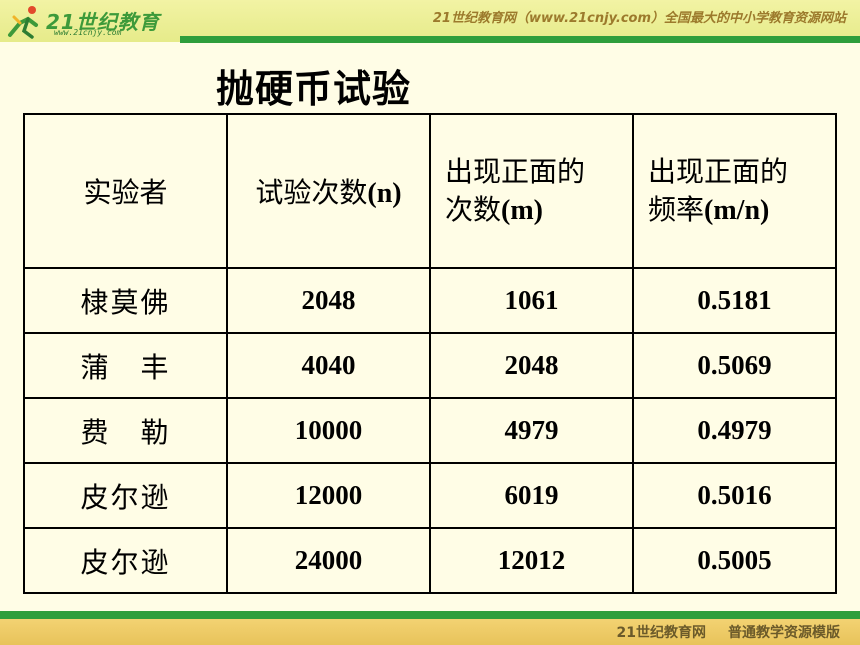 Image resolution: width=860 pixels, height=645 pixels. Describe the element at coordinates (125, 191) in the screenshot. I see `header-experimenter: 实验者` at that location.